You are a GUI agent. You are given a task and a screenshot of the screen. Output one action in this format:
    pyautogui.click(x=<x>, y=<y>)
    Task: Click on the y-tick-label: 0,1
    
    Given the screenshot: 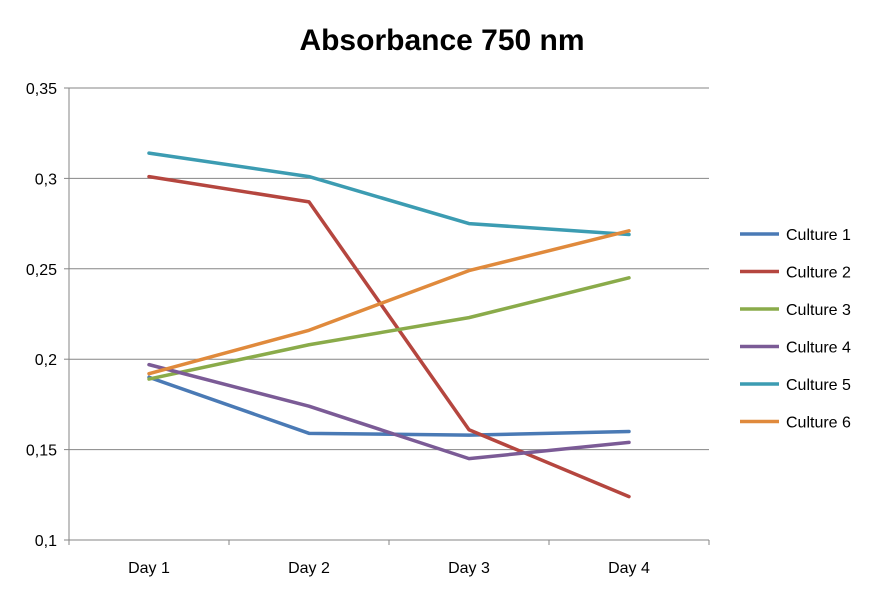 What is the action you would take?
    pyautogui.click(x=46, y=541)
    